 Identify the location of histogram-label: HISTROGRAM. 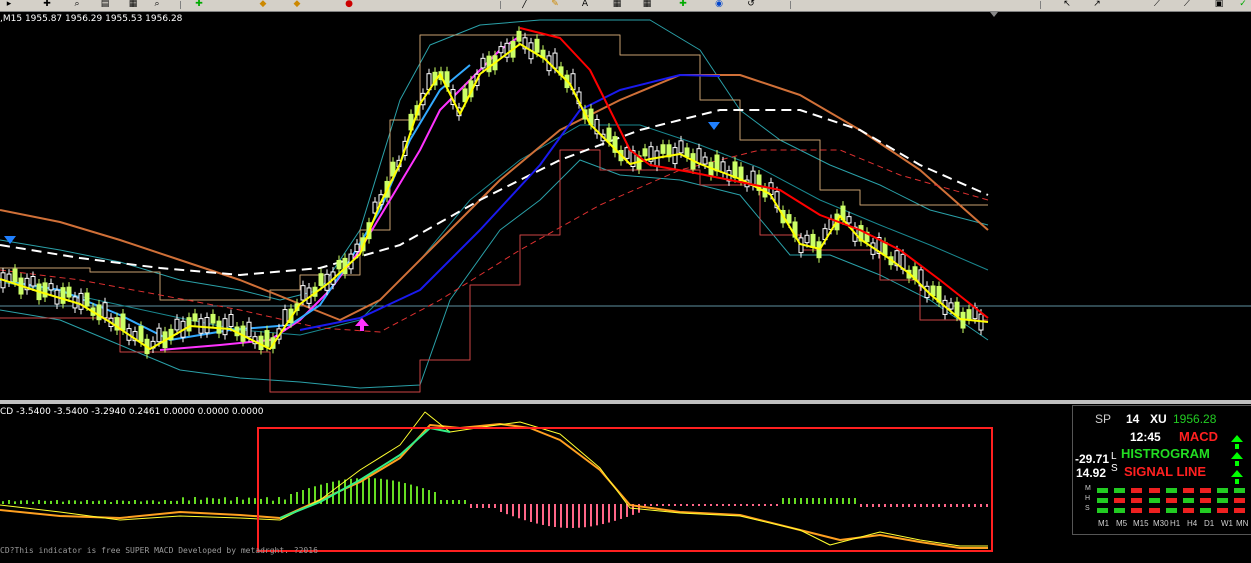
(1165, 453).